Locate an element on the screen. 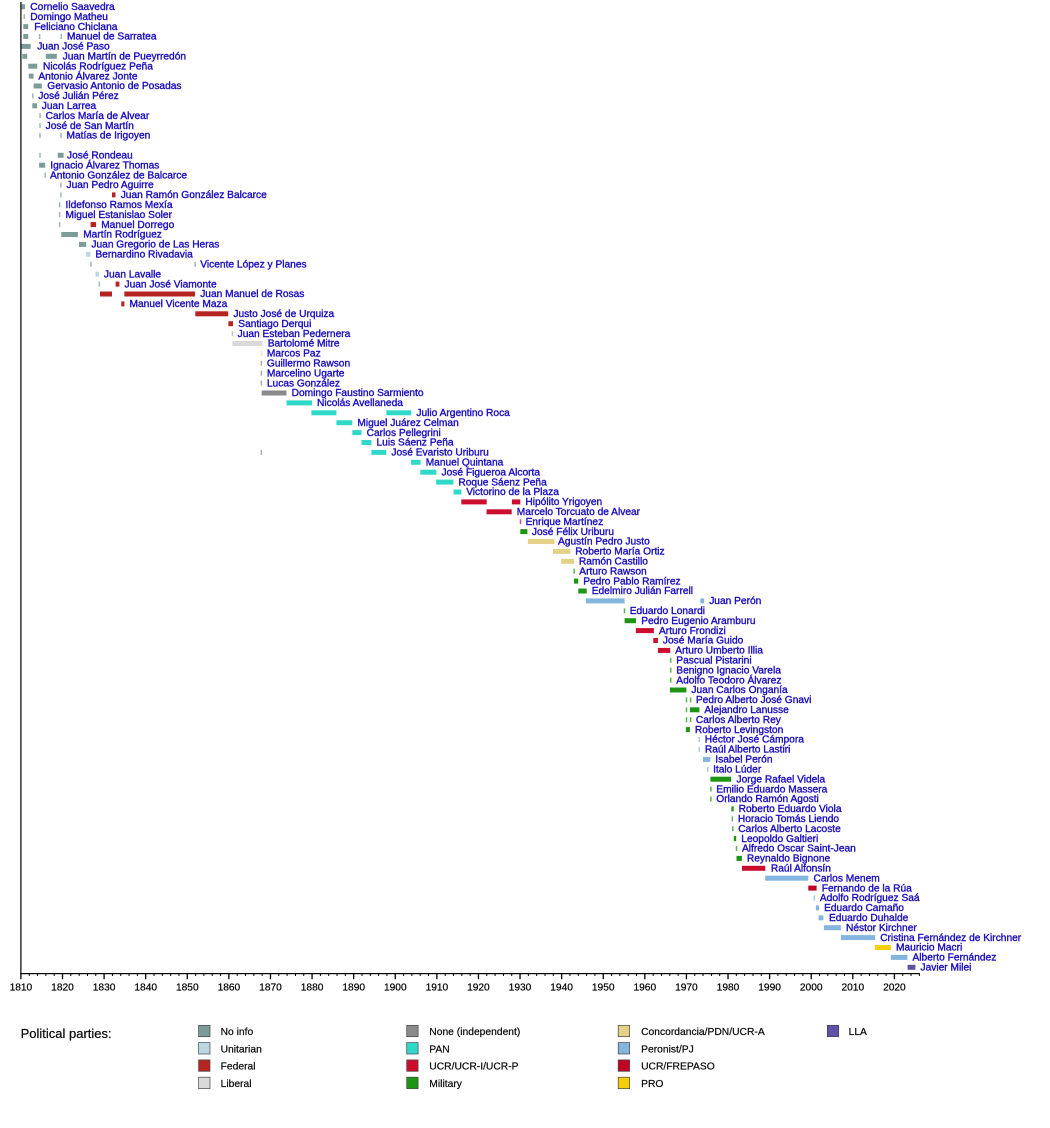  svg-text: Alejandro Lanusse is located at coordinates (746, 710).